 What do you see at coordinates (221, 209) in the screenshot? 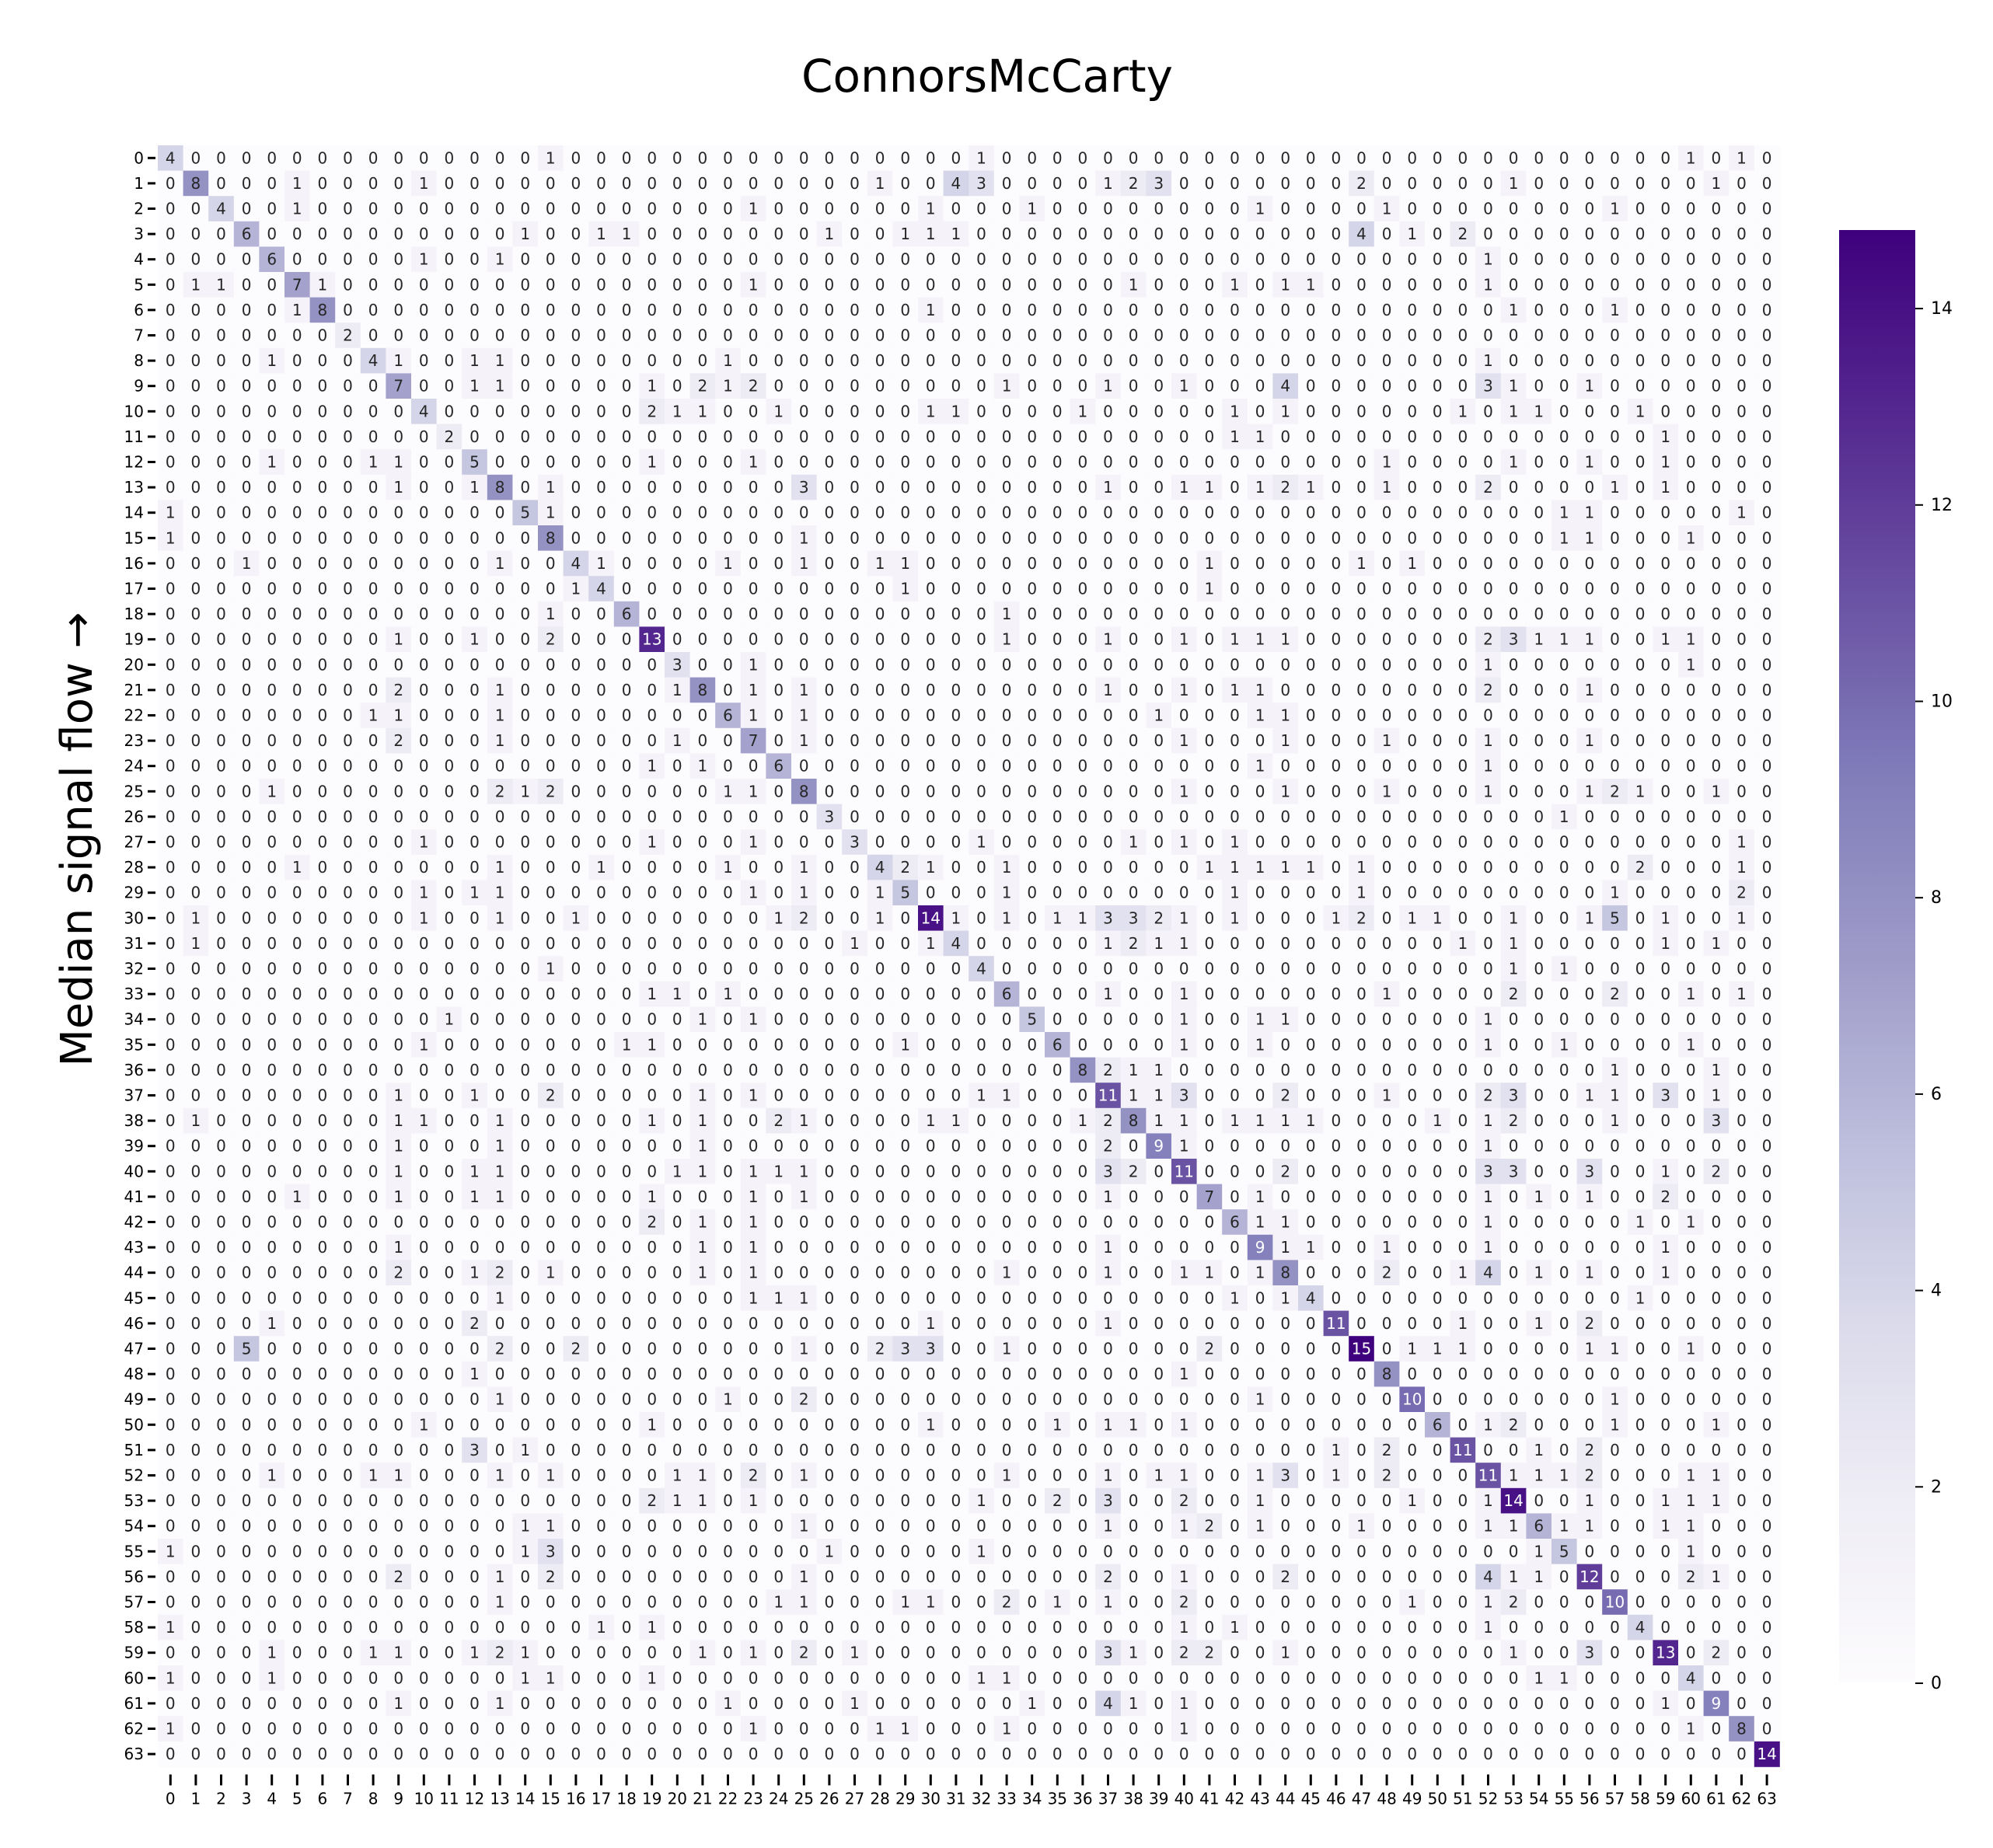
I see `cell-value-label: 4` at bounding box center [221, 209].